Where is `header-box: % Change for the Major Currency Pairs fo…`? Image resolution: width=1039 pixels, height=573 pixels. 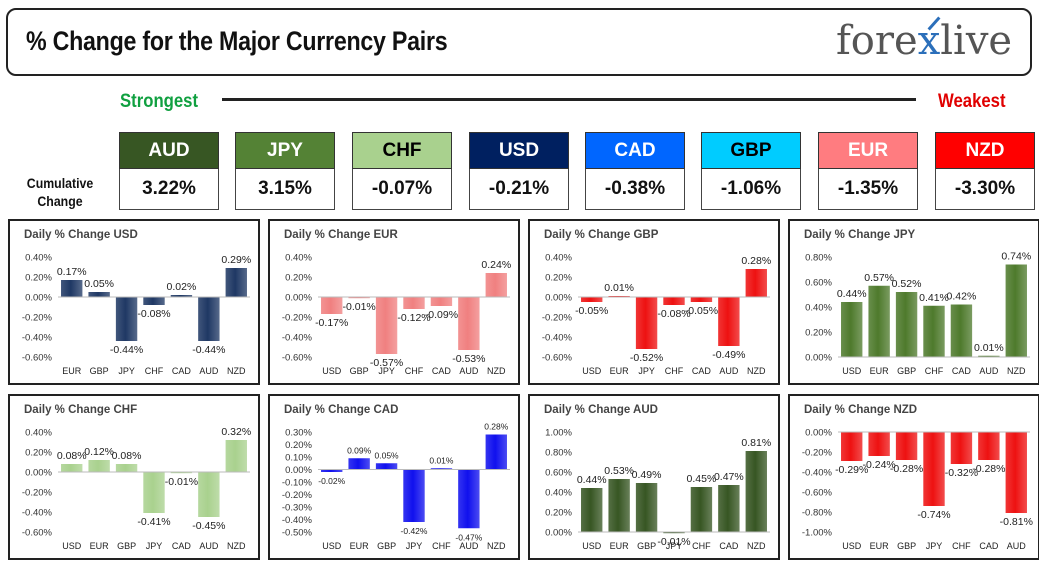 header-box: % Change for the Major Currency Pairs fo… is located at coordinates (519, 42).